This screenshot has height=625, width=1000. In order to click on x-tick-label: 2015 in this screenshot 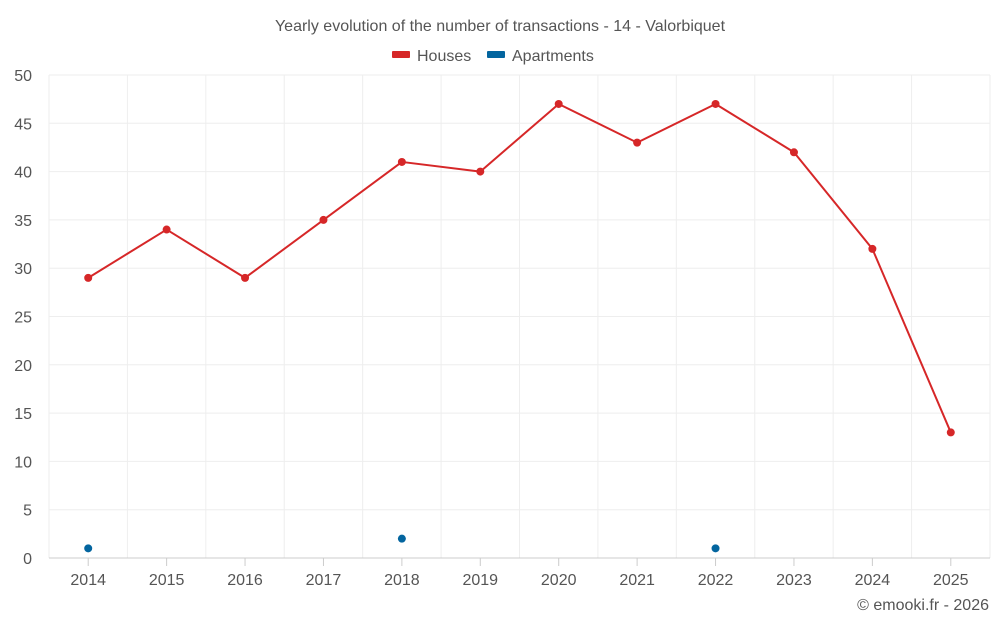, I will do `click(167, 580)`.